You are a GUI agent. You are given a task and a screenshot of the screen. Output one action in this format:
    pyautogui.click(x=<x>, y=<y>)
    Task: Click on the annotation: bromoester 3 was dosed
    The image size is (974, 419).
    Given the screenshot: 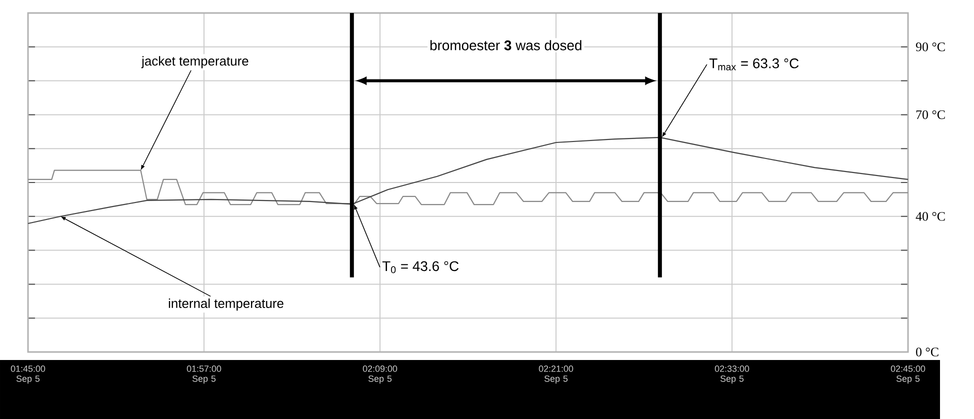 What is the action you would take?
    pyautogui.click(x=506, y=45)
    